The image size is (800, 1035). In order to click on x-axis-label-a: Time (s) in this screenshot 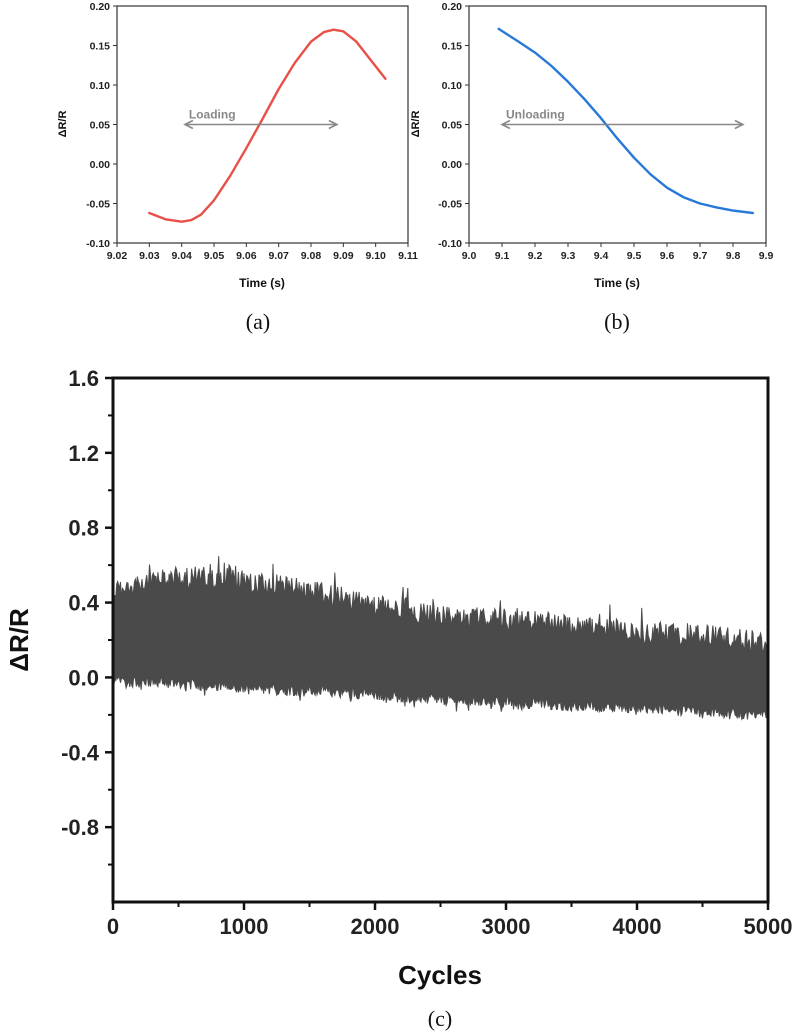, I will do `click(262, 283)`.